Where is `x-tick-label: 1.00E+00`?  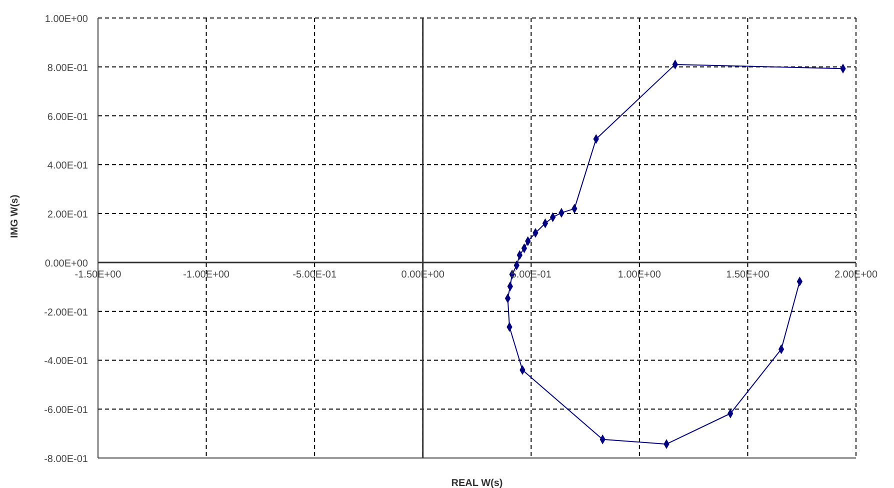
x-tick-label: 1.00E+00 is located at coordinates (640, 274).